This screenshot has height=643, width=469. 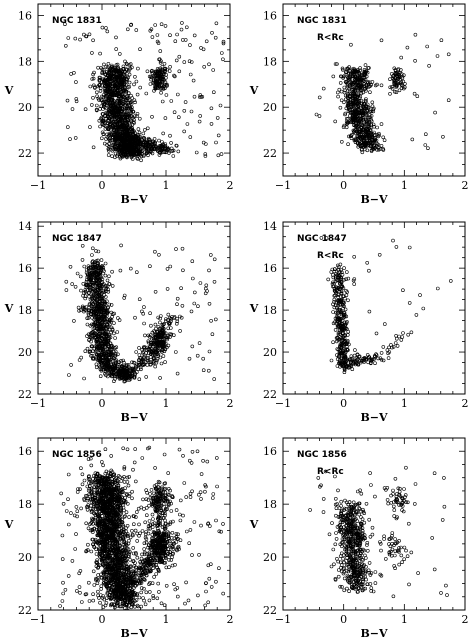 I want to click on cluster-name-label: NGC 1831, so click(x=322, y=21).